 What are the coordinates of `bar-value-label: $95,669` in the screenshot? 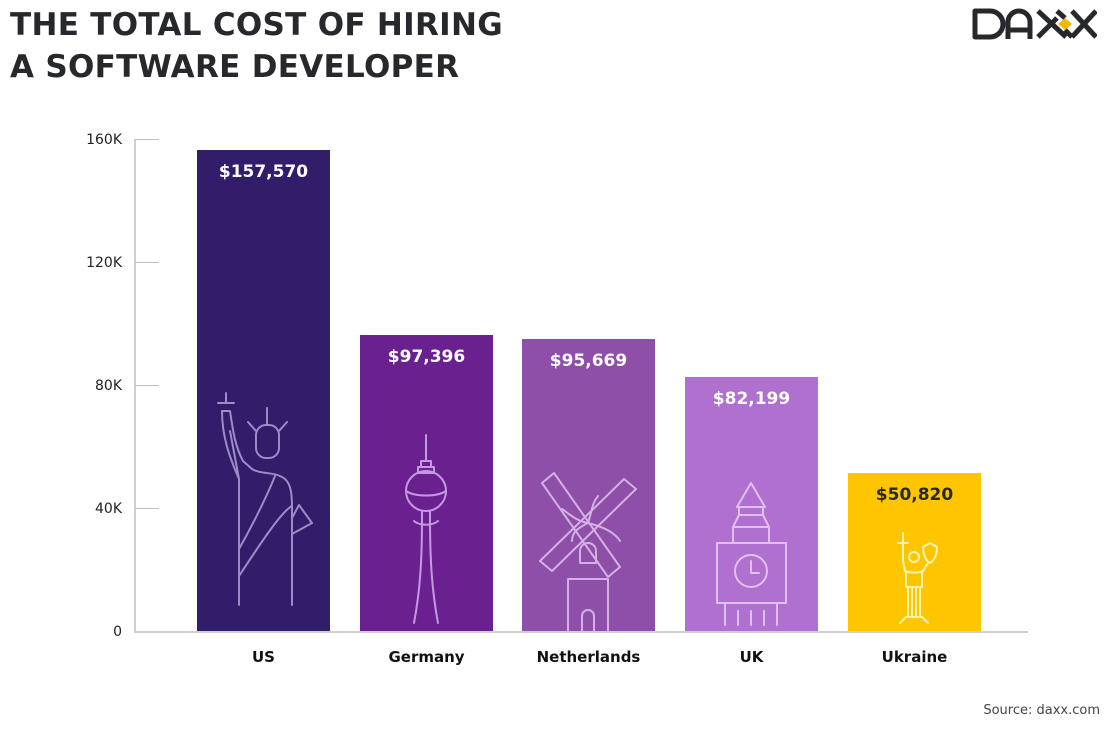 It's located at (588, 361).